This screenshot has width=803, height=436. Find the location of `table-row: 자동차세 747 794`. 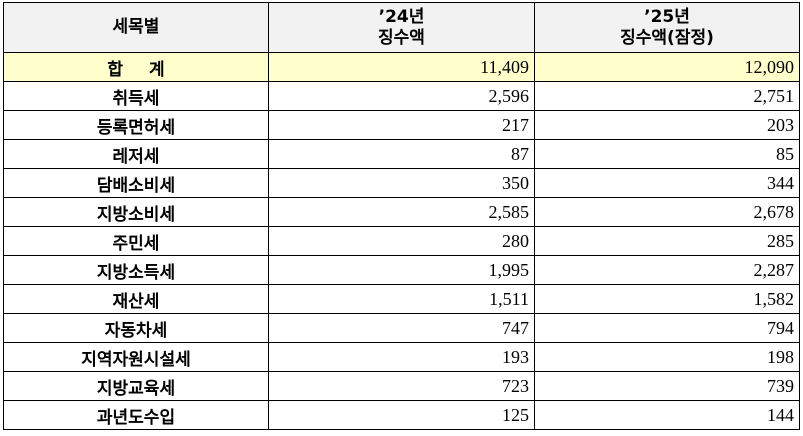

table-row: 자동차세 747 794 is located at coordinates (401, 328).